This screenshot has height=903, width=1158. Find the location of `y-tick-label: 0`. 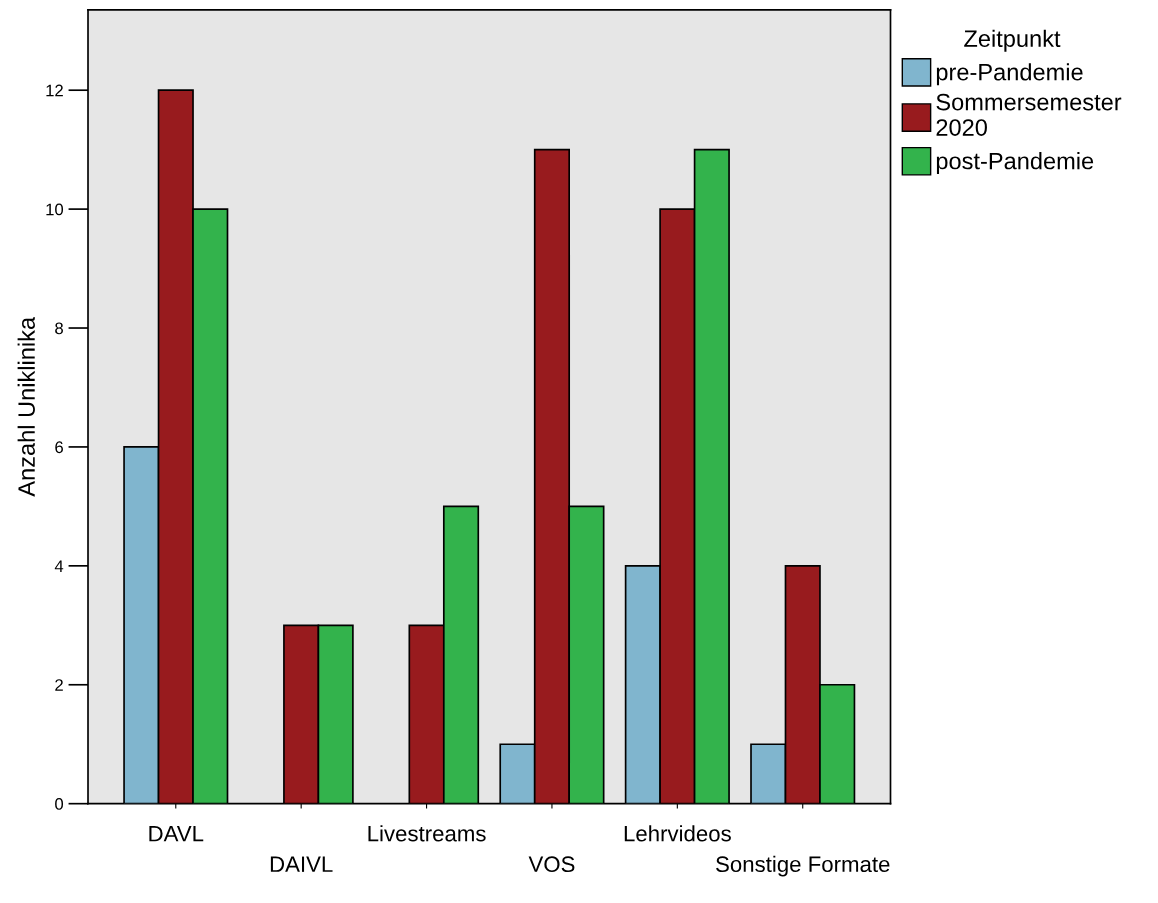

y-tick-label: 0 is located at coordinates (59, 804).